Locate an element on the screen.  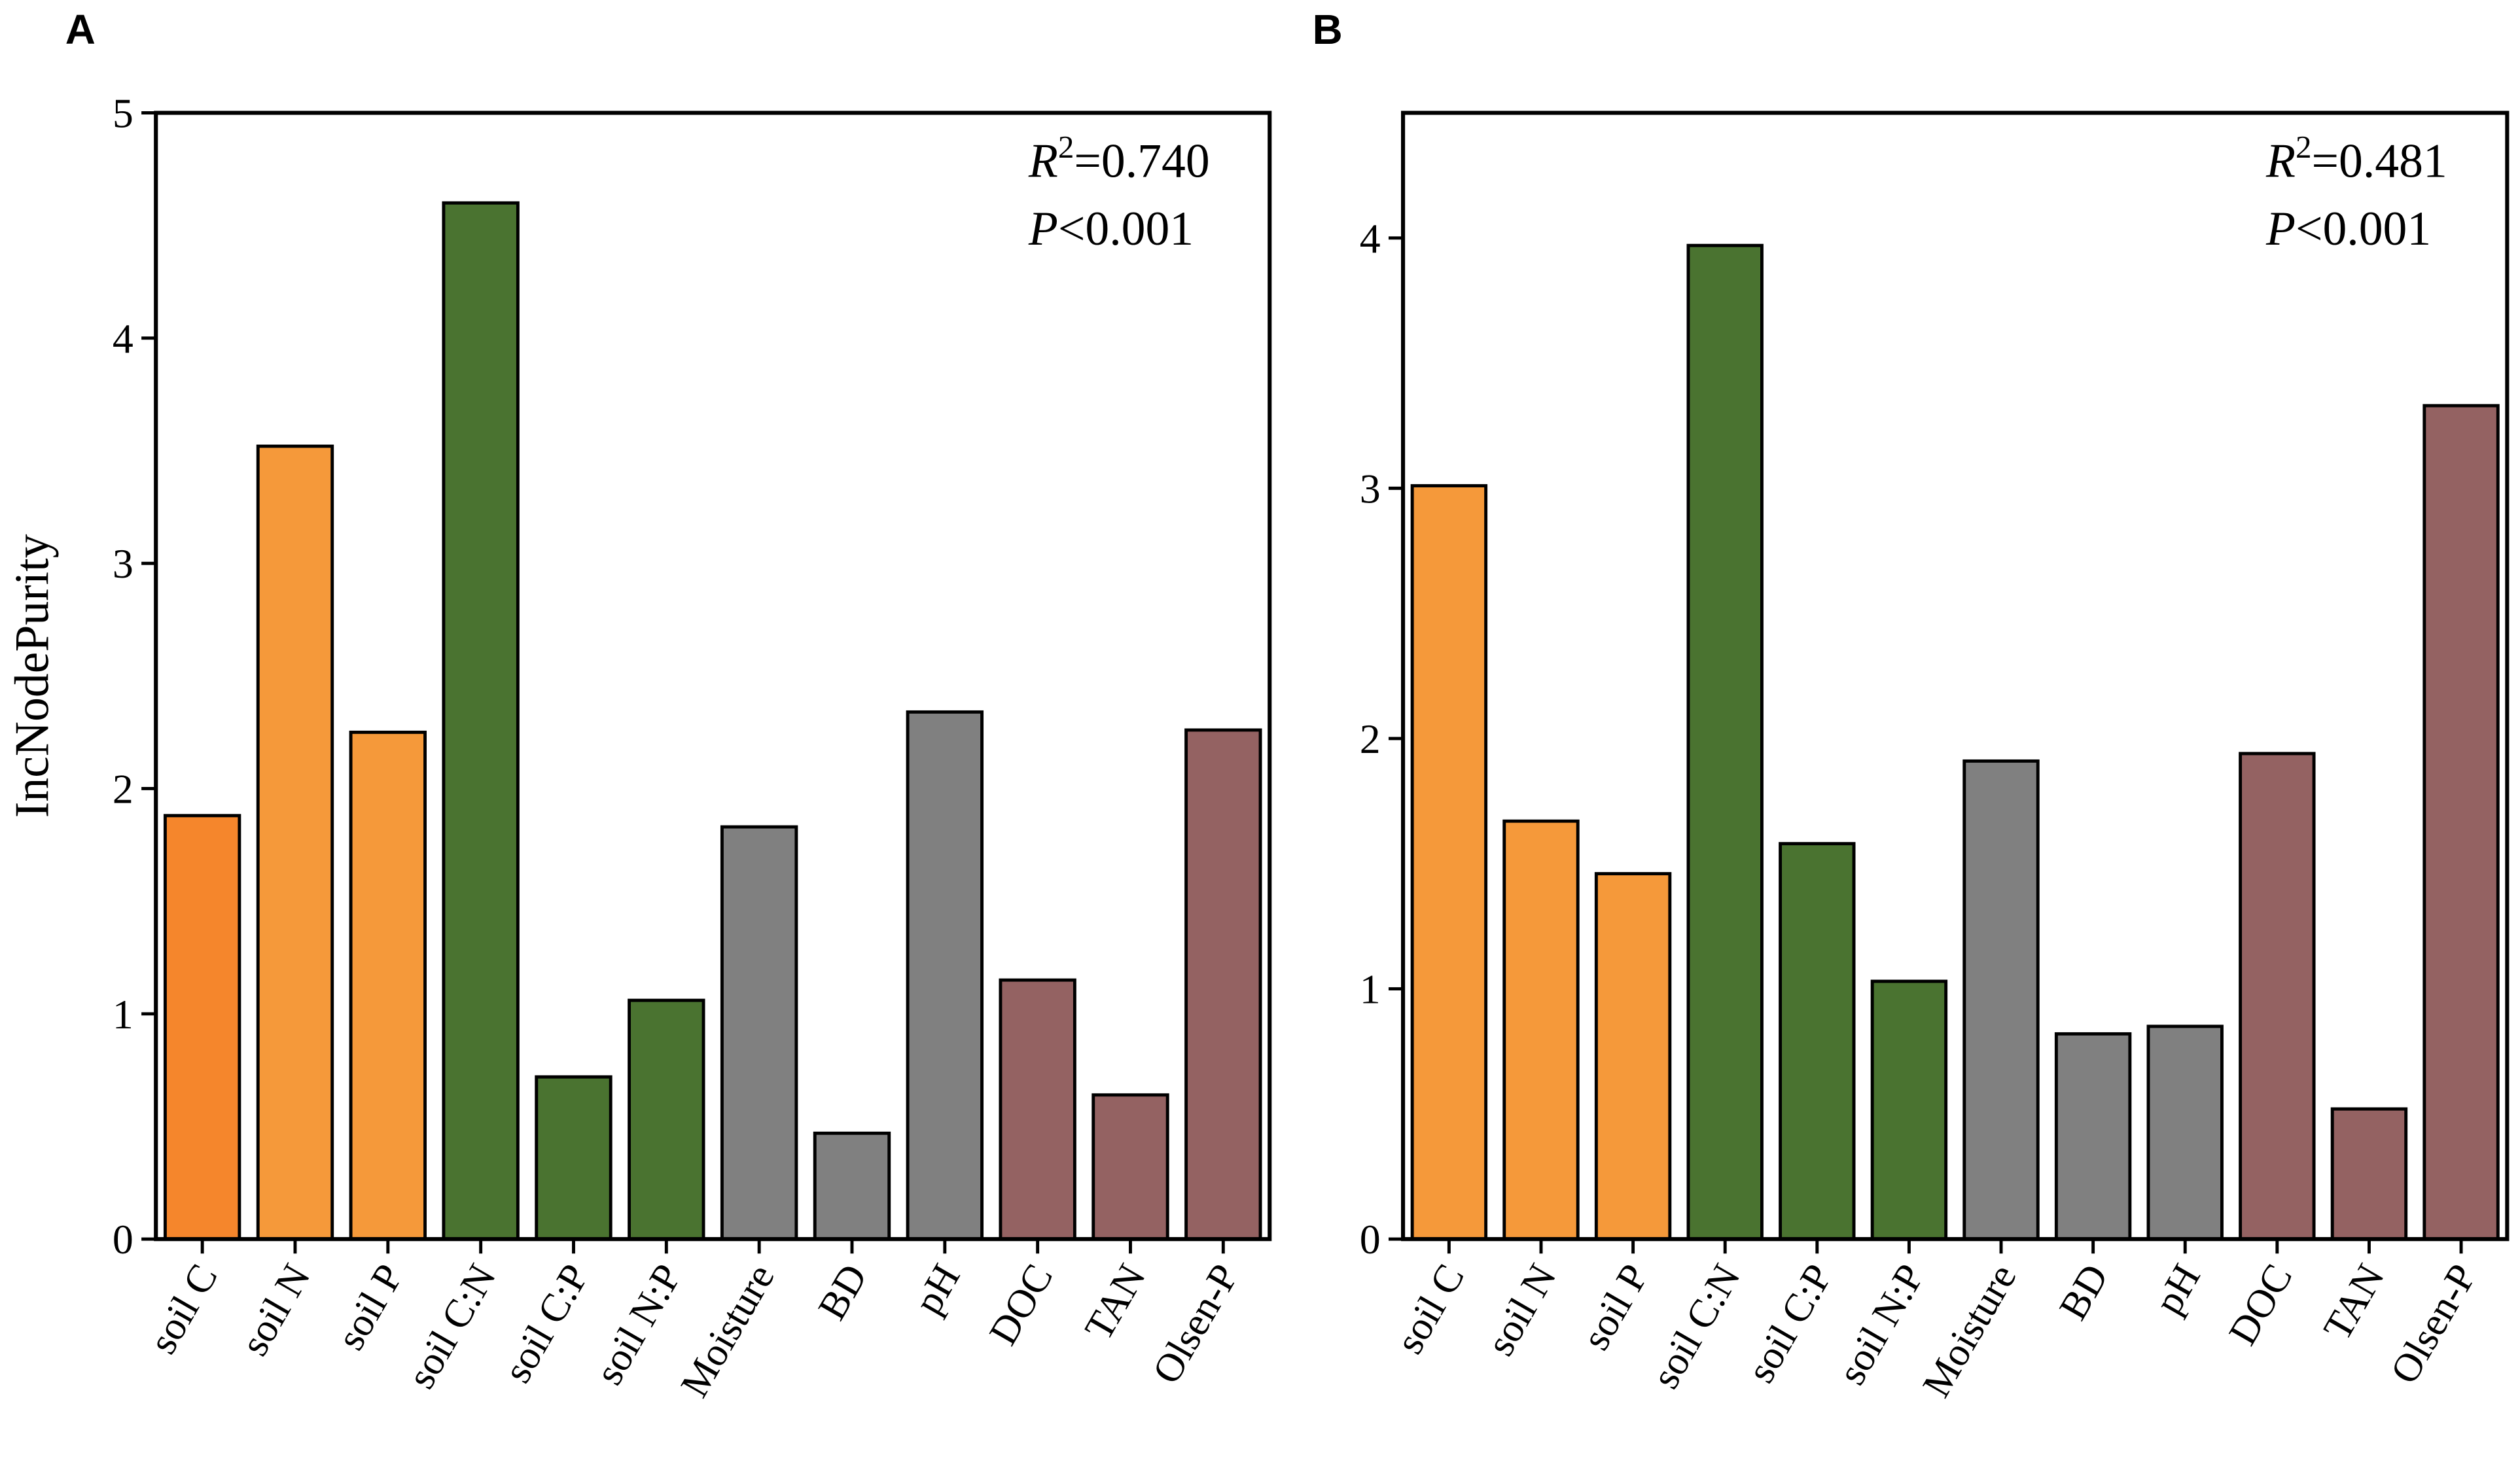
panel-label: B is located at coordinates (1328, 29).